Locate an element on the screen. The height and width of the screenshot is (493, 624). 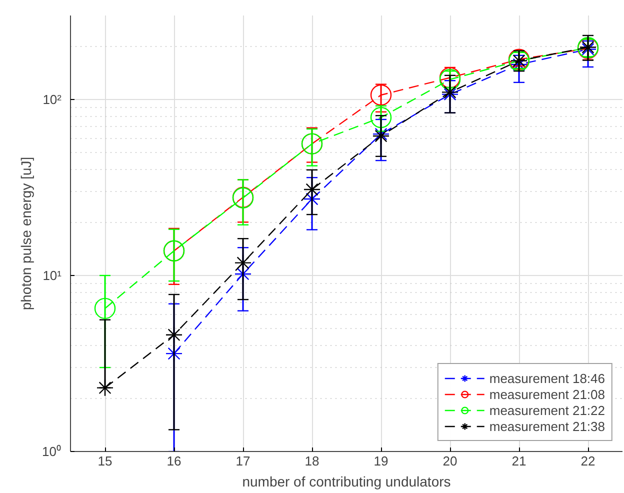
x-tick-label: 21 is located at coordinates (519, 461).